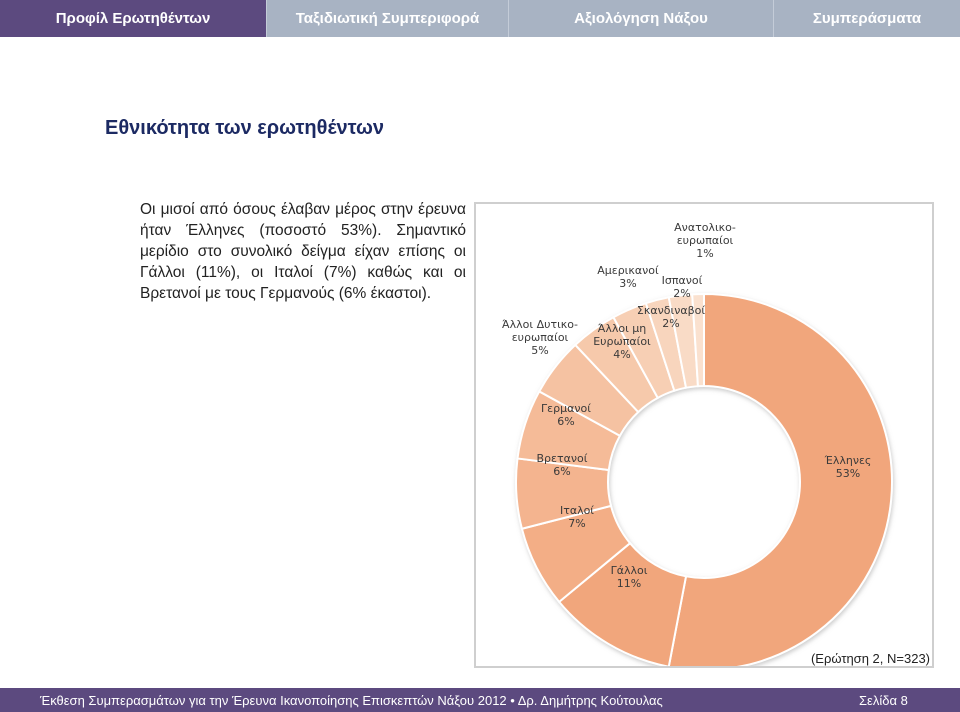  What do you see at coordinates (704, 253) in the screenshot?
I see `donut-value-label-10: 1%` at bounding box center [704, 253].